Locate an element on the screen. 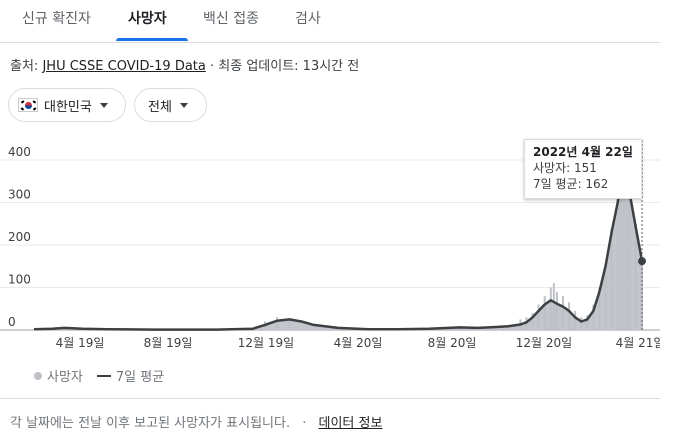 The height and width of the screenshot is (438, 680). x-tick-label: 12월 19일 is located at coordinates (266, 343).